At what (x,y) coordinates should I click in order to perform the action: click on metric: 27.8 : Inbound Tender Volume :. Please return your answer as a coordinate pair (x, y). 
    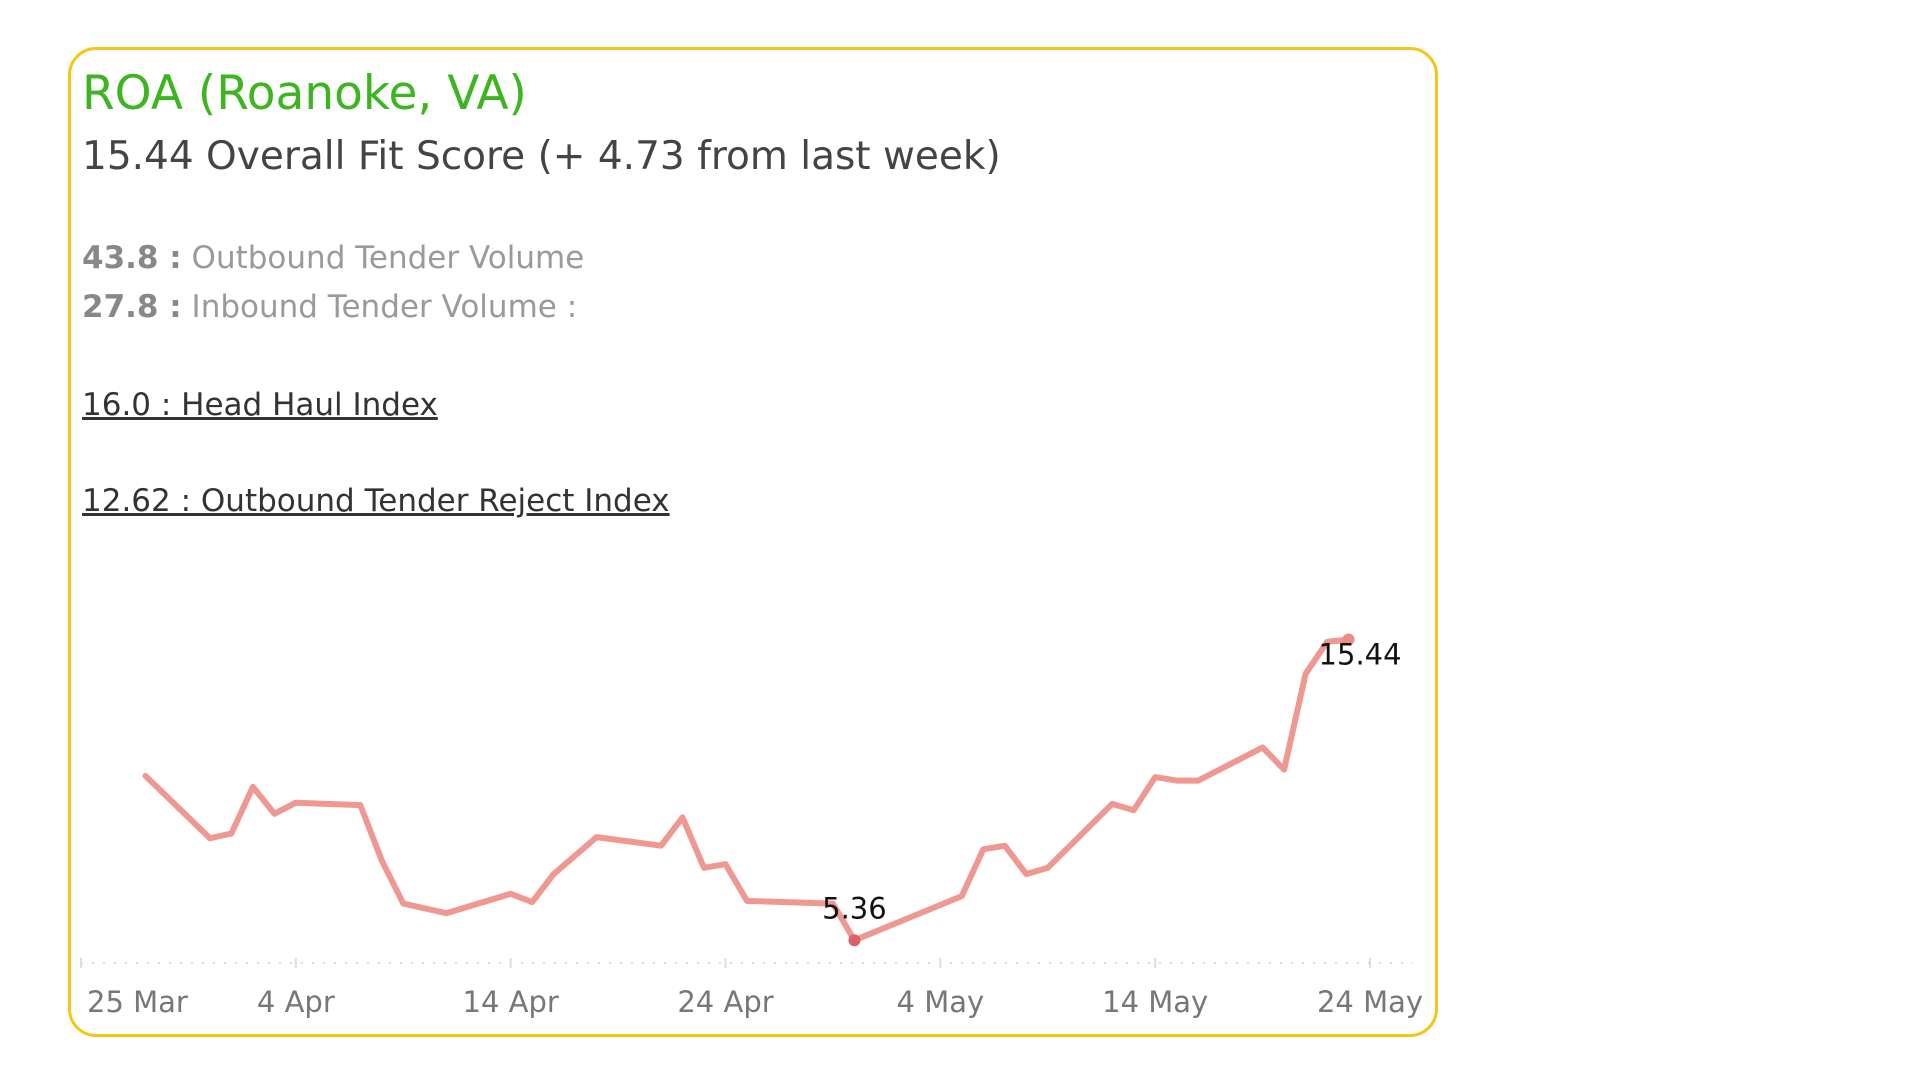
    Looking at the image, I should click on (329, 307).